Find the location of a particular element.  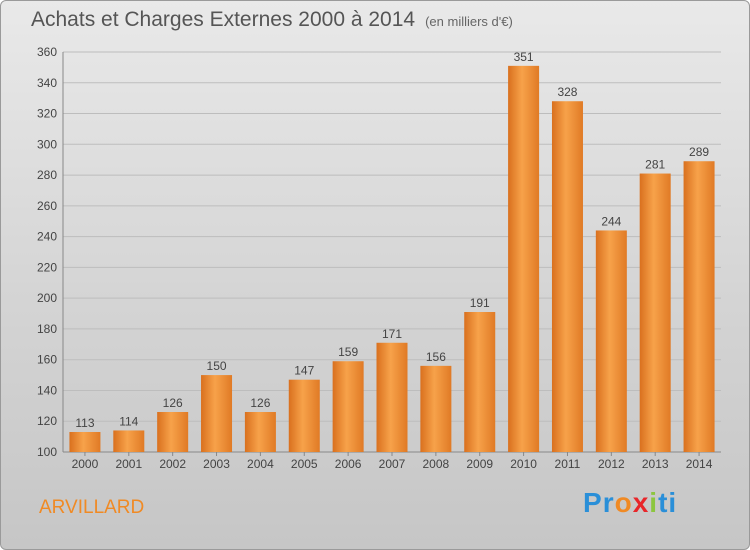

x-tick-label: 2006 is located at coordinates (348, 464).